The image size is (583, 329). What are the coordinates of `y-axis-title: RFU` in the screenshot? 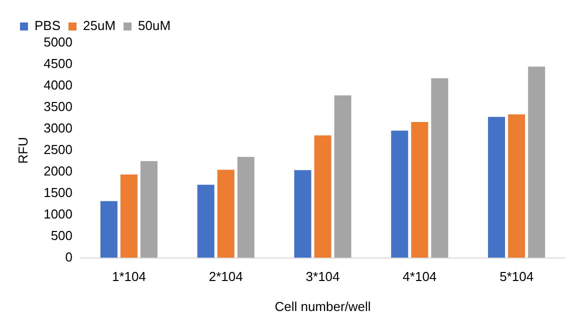 It's located at (22, 150).